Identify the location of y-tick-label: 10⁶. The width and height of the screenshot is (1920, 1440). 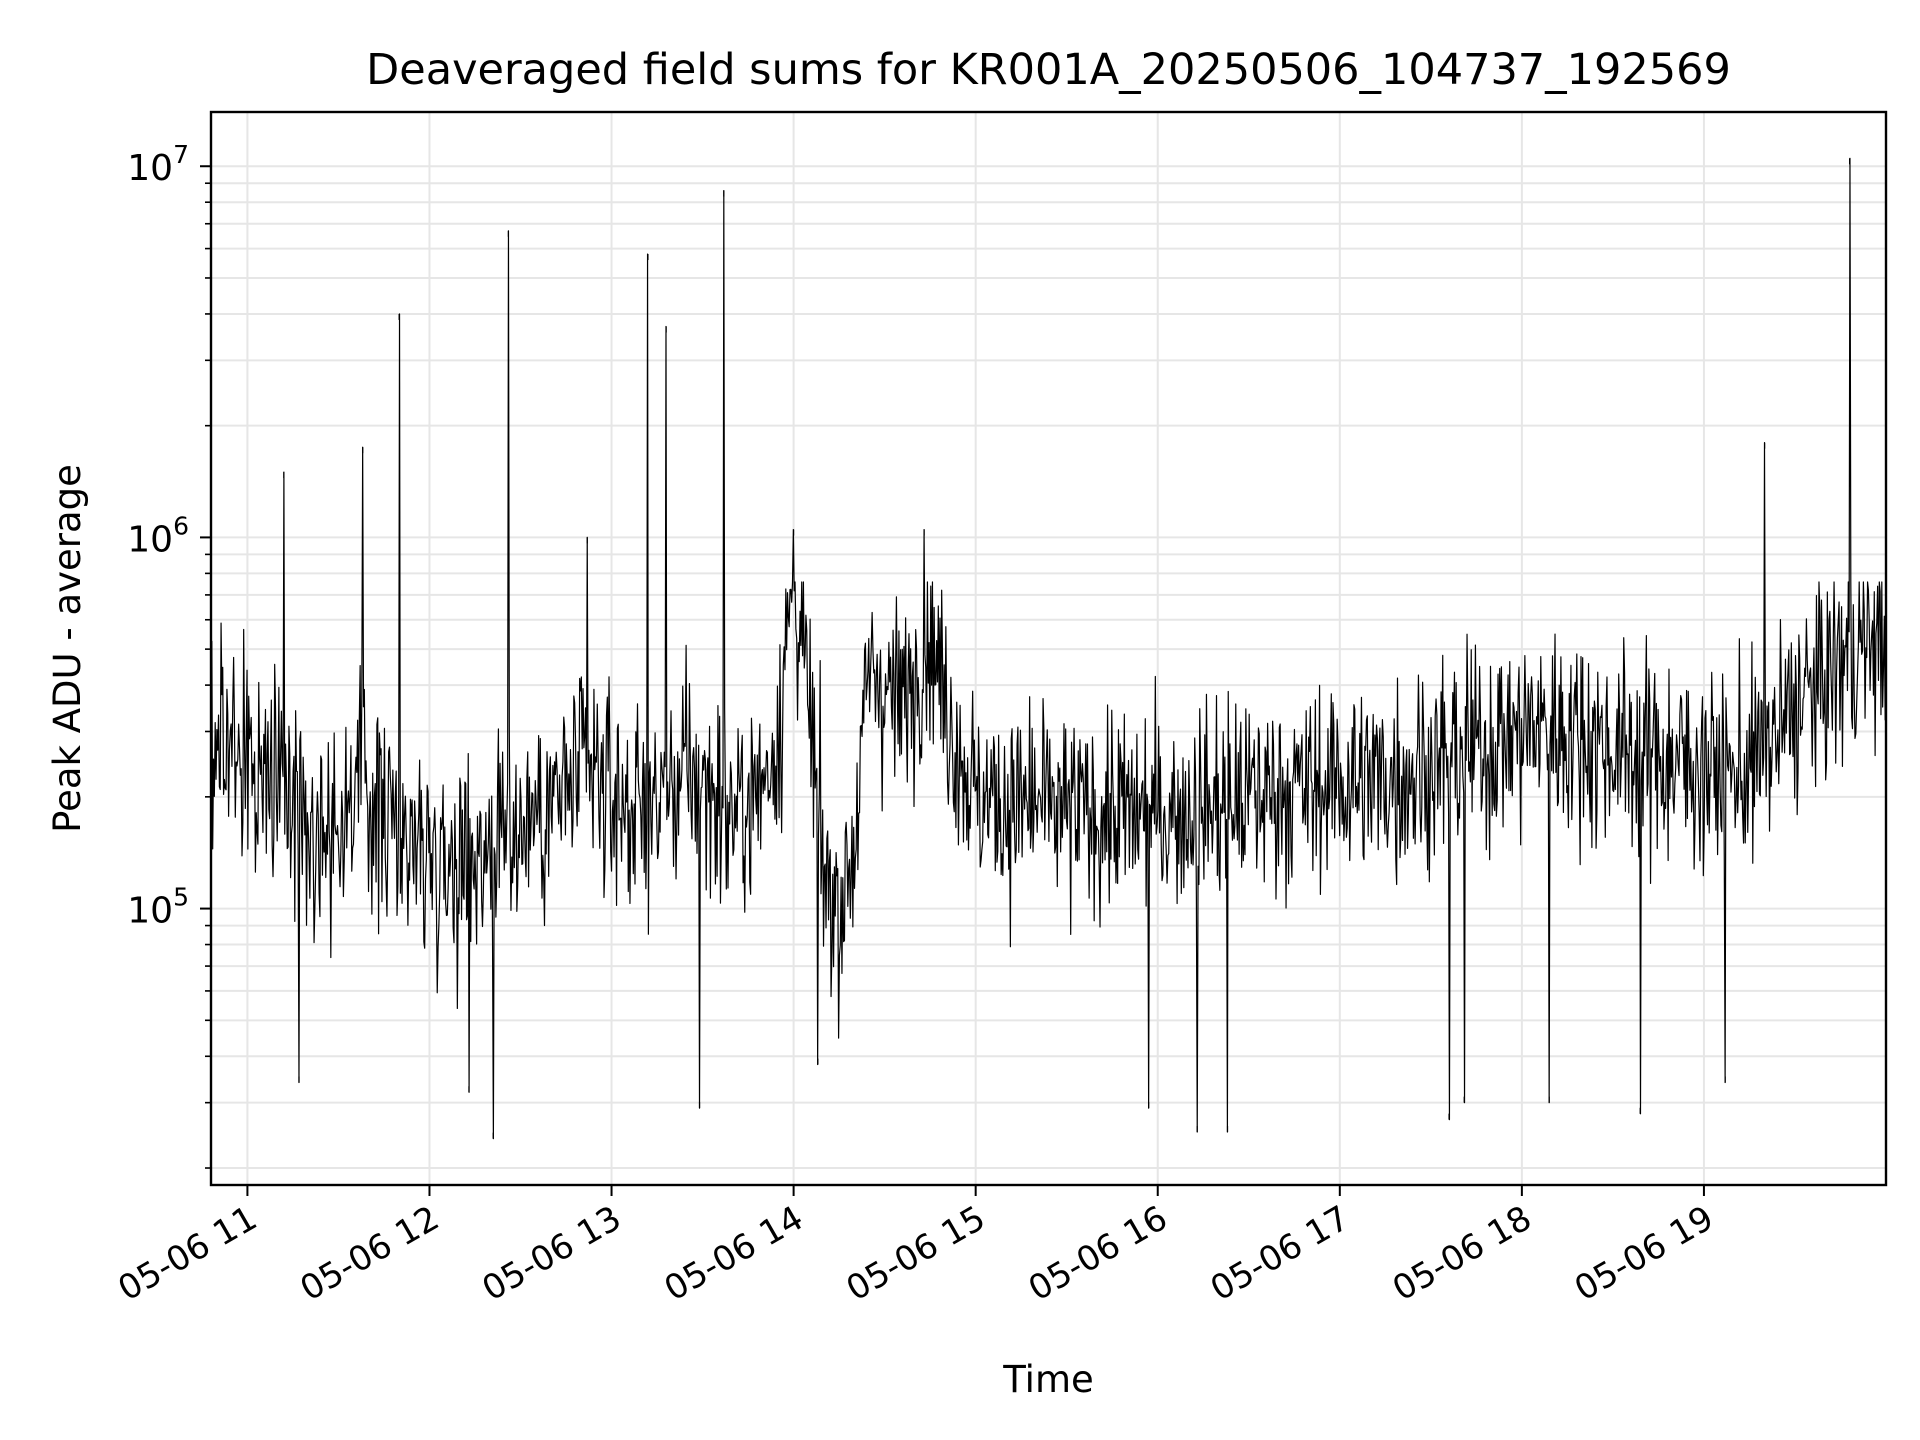
(158, 535).